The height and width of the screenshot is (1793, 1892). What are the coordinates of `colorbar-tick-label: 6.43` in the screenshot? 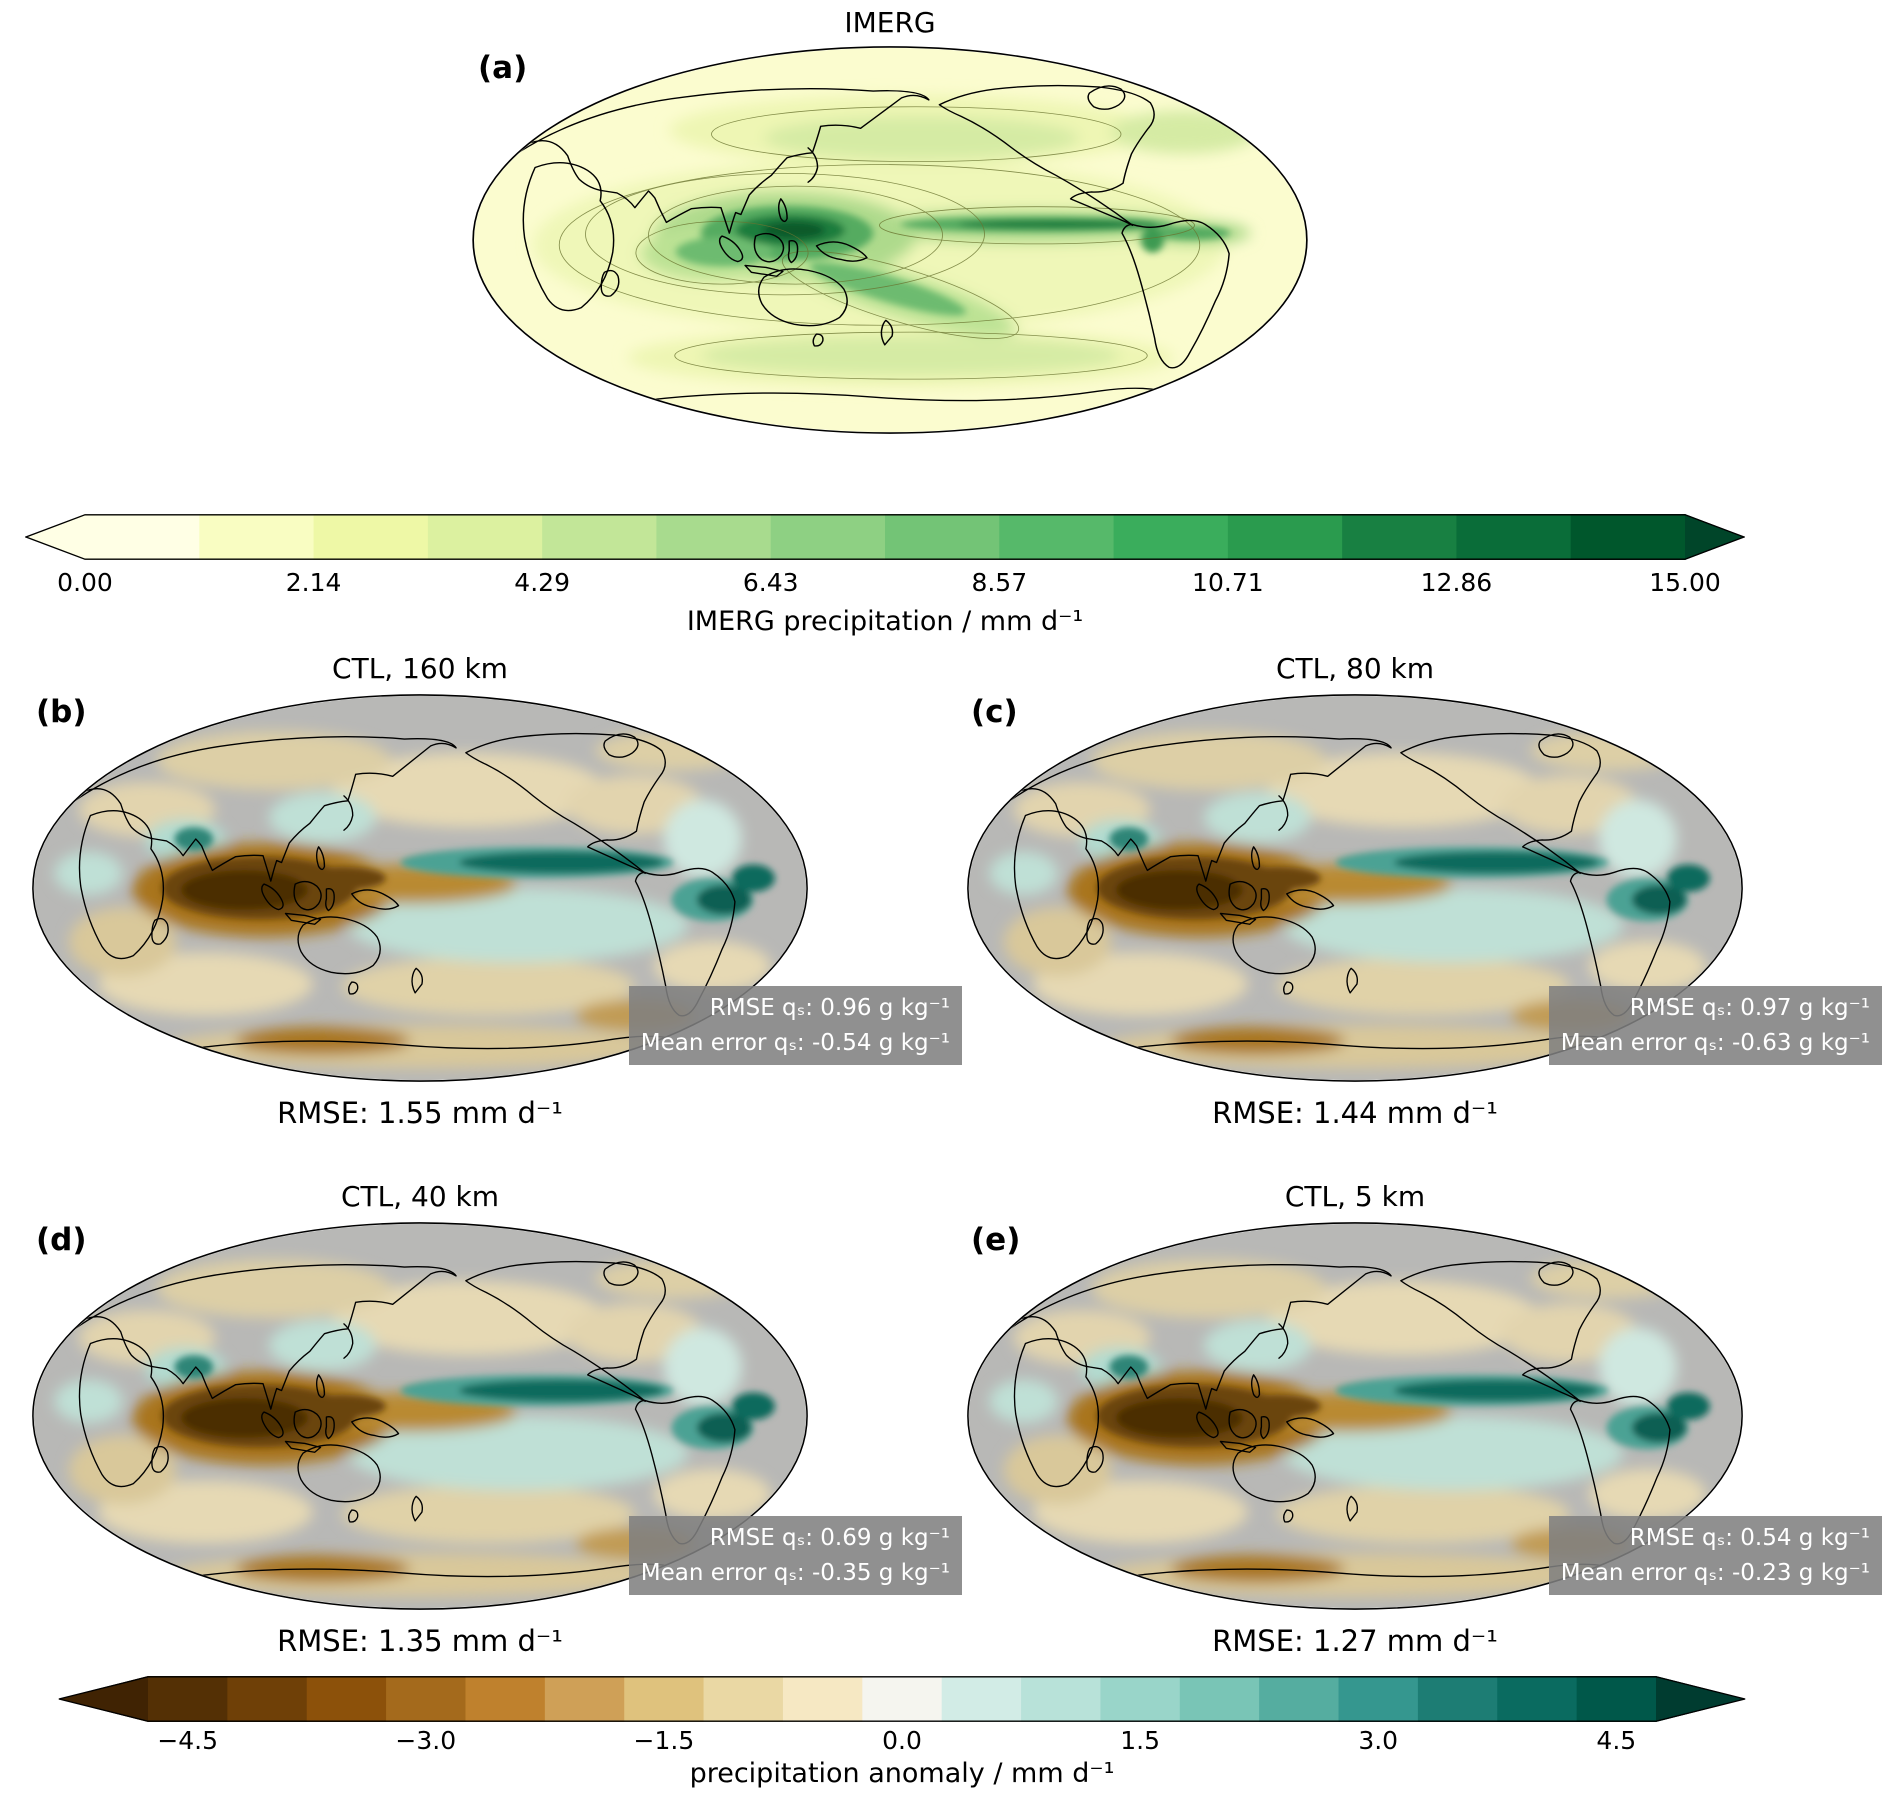 It's located at (770, 582).